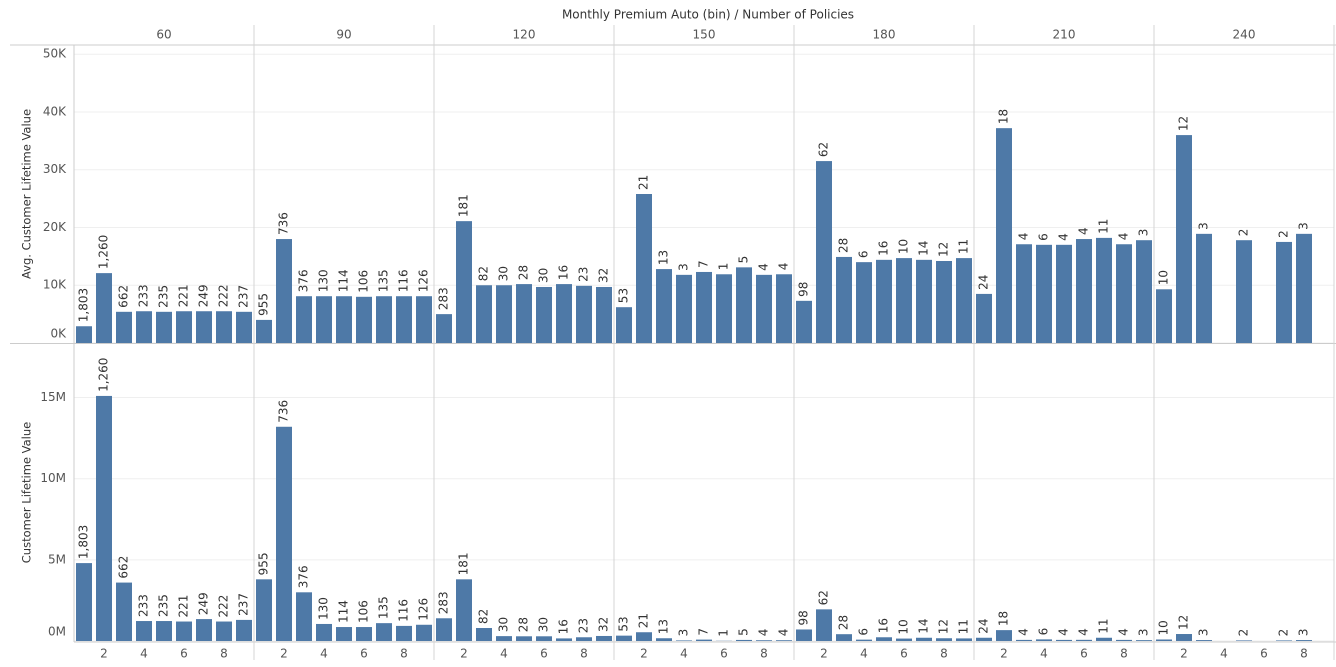  I want to click on group-label: 90, so click(343, 35).